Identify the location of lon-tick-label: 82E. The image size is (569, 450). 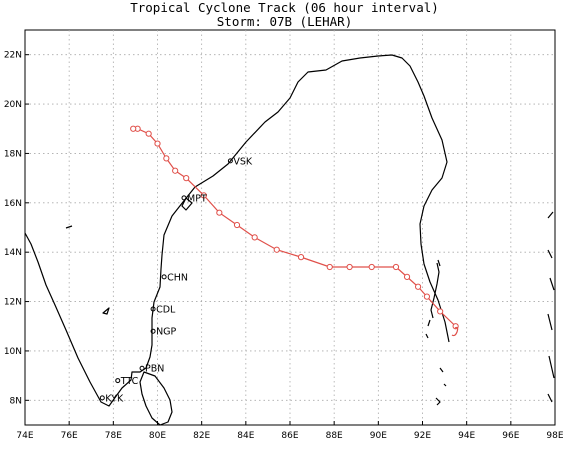
(201, 436).